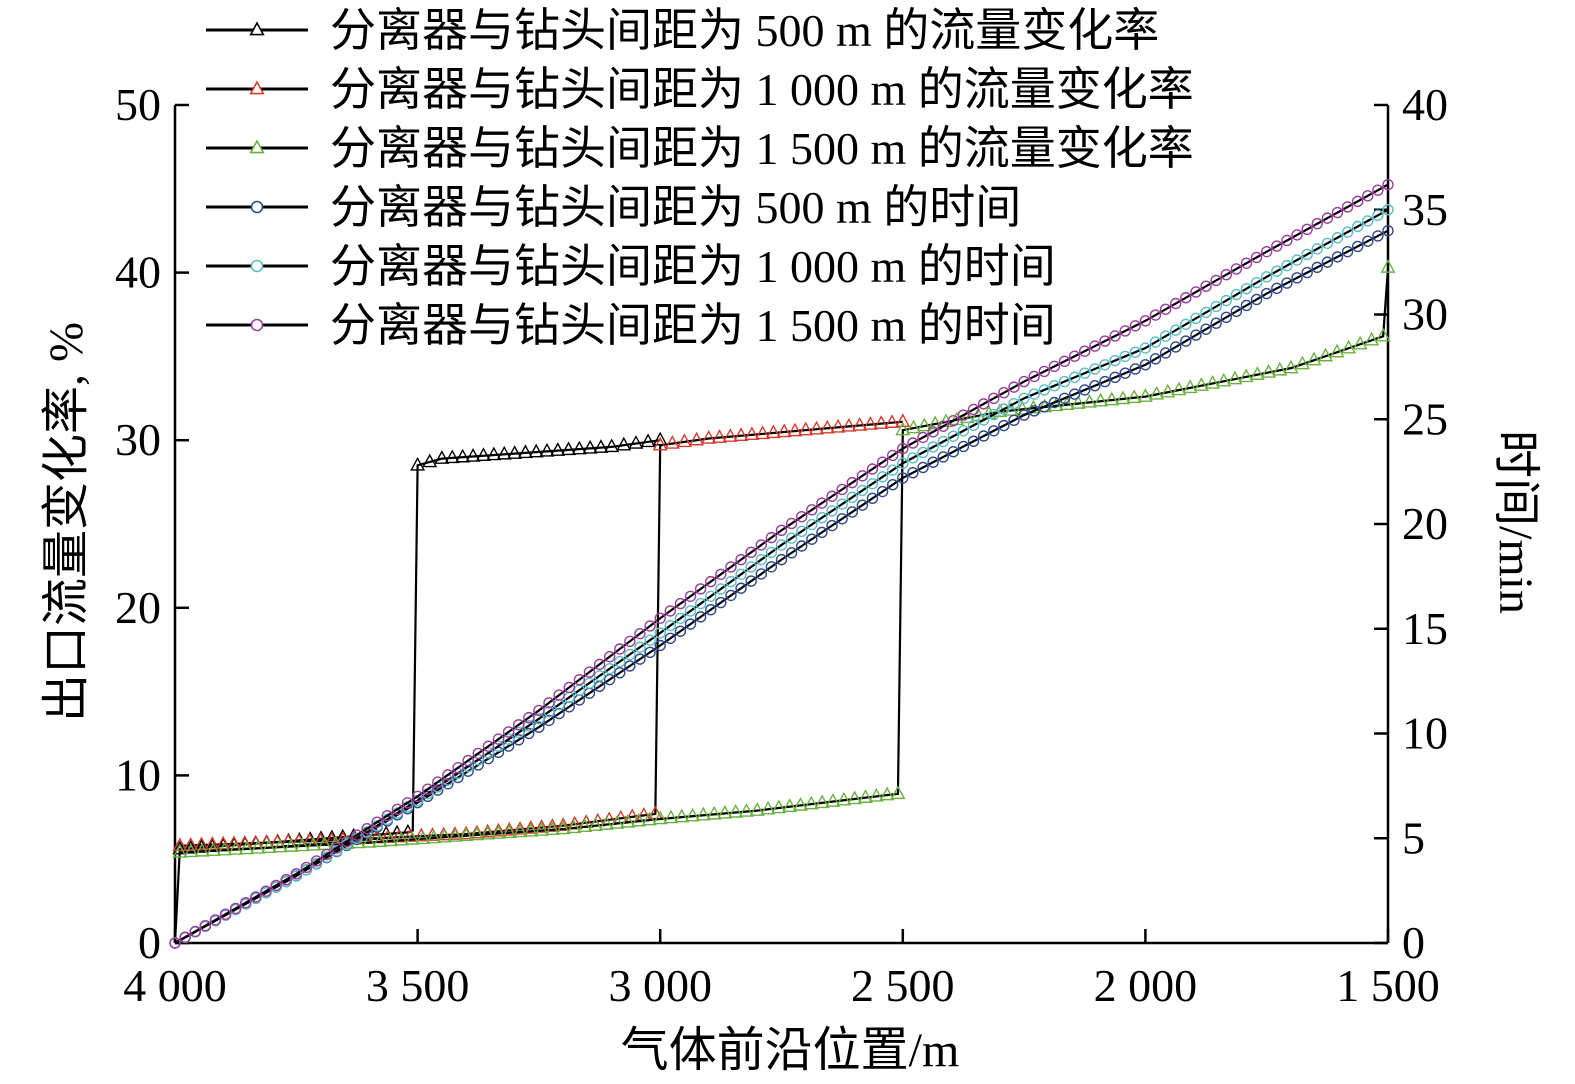 The height and width of the screenshot is (1084, 1575). Describe the element at coordinates (744, 30) in the screenshot. I see `legend-label: 分离器与钻头间距为 500 m 的流量变化率` at that location.